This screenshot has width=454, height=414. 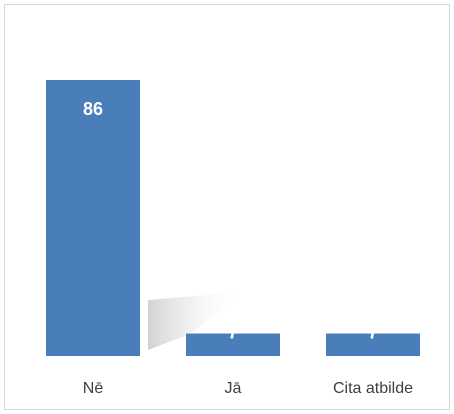 What do you see at coordinates (93, 109) in the screenshot?
I see `value-label: 86` at bounding box center [93, 109].